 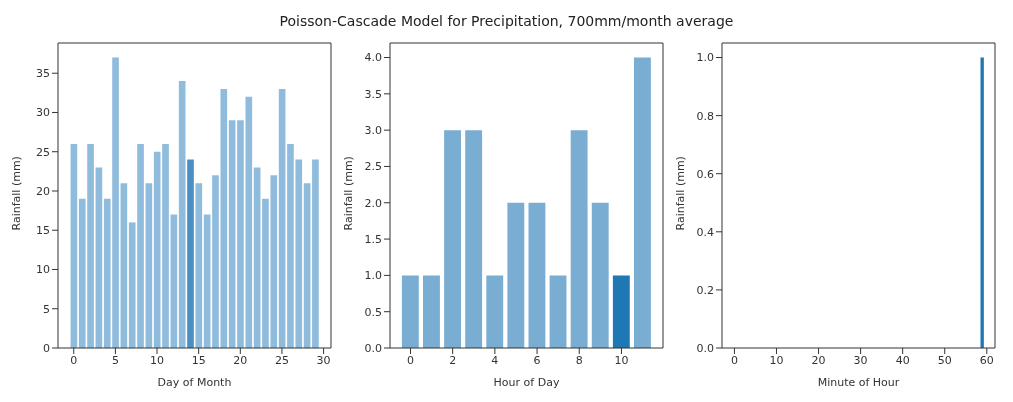 What do you see at coordinates (705, 174) in the screenshot?
I see `y-tick-label: 0.6` at bounding box center [705, 174].